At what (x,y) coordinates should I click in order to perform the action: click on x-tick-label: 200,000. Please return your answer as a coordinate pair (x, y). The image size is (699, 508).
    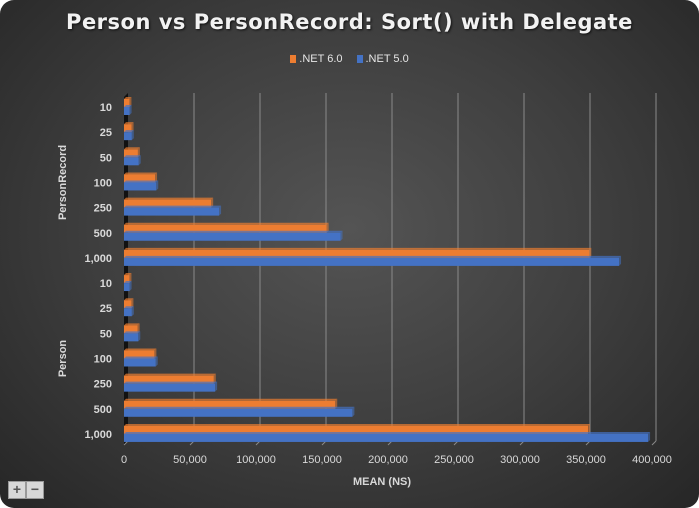
    Looking at the image, I should click on (388, 460).